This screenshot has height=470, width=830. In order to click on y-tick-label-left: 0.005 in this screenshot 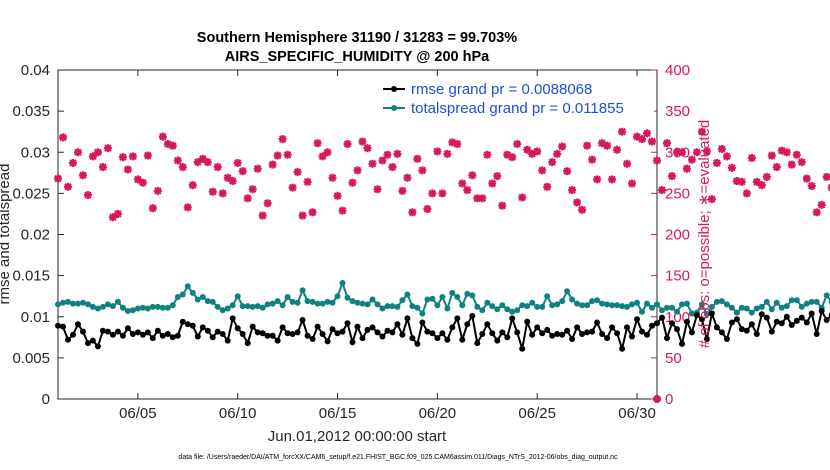, I will do `click(31, 358)`.